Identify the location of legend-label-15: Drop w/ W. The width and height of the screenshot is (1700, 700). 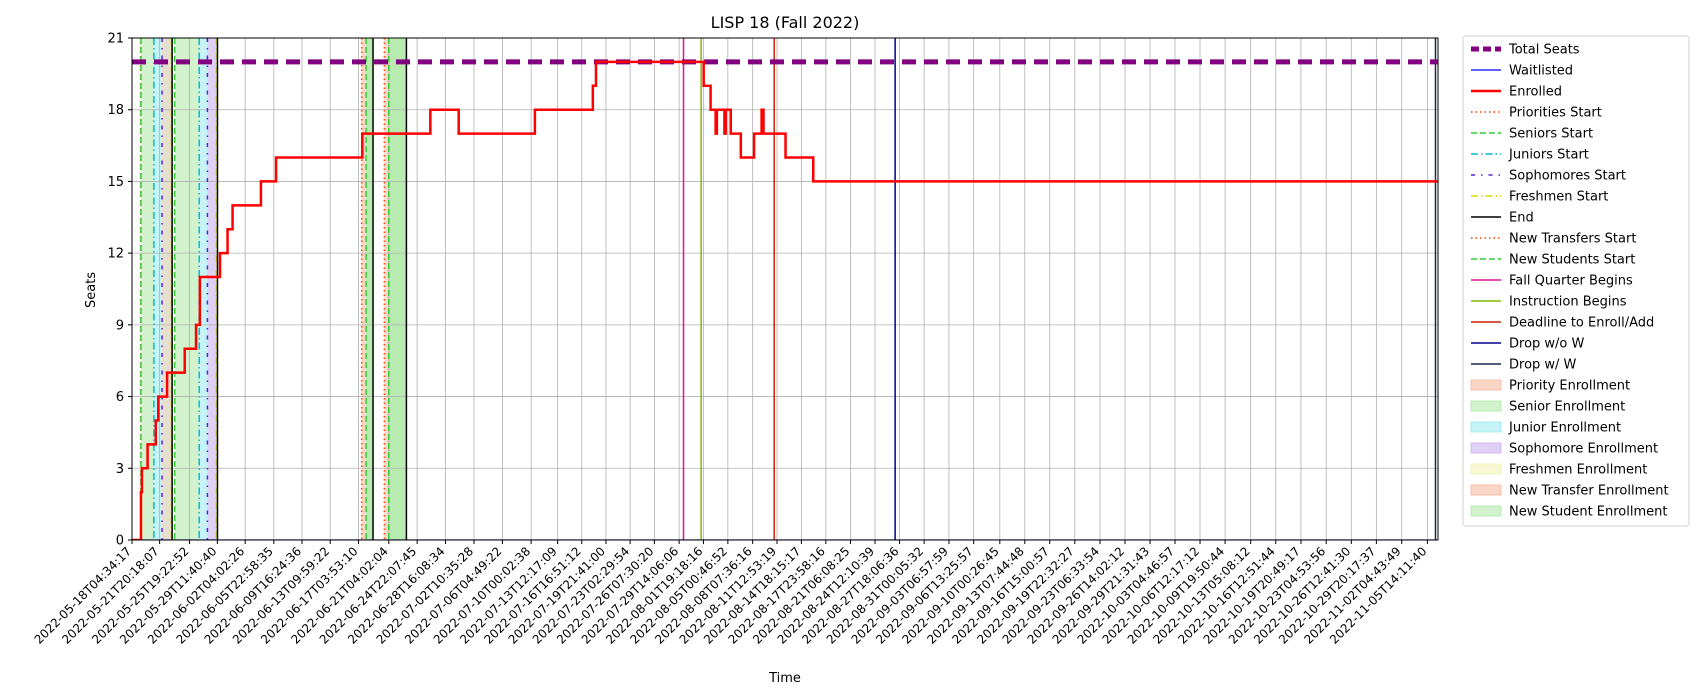
(1543, 365).